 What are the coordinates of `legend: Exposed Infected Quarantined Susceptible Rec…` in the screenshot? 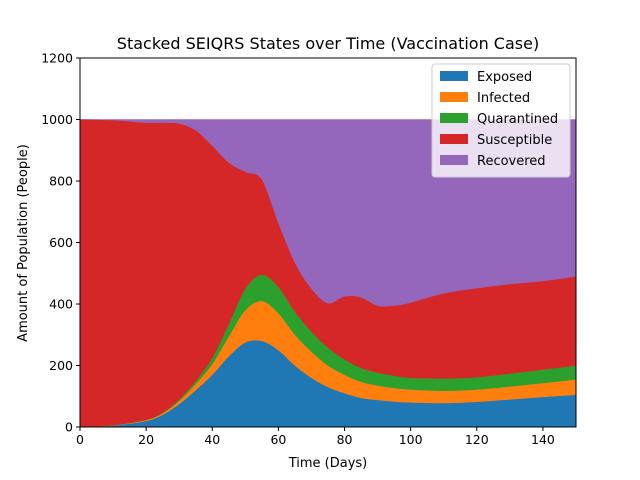 It's located at (501, 120).